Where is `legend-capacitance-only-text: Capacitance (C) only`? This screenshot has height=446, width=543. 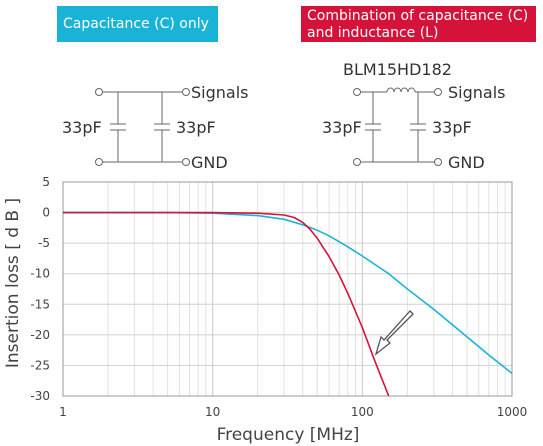 legend-capacitance-only-text: Capacitance (C) only is located at coordinates (136, 23).